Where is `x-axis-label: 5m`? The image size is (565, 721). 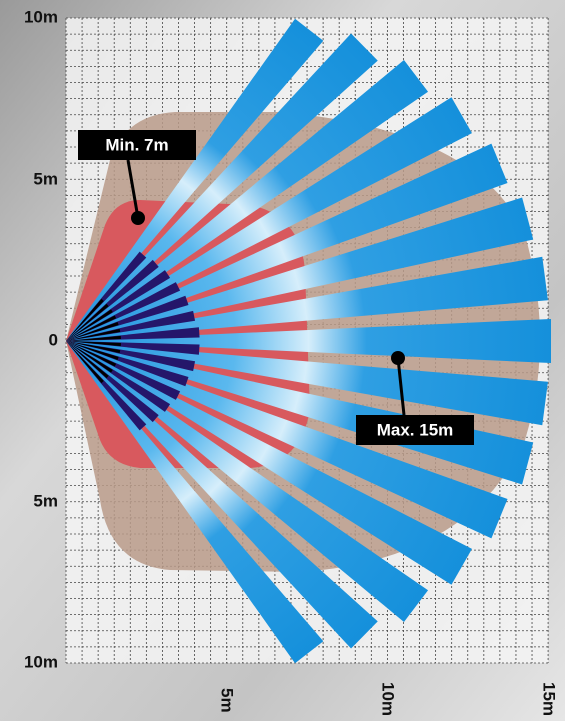
x-axis-label: 5m is located at coordinates (227, 700).